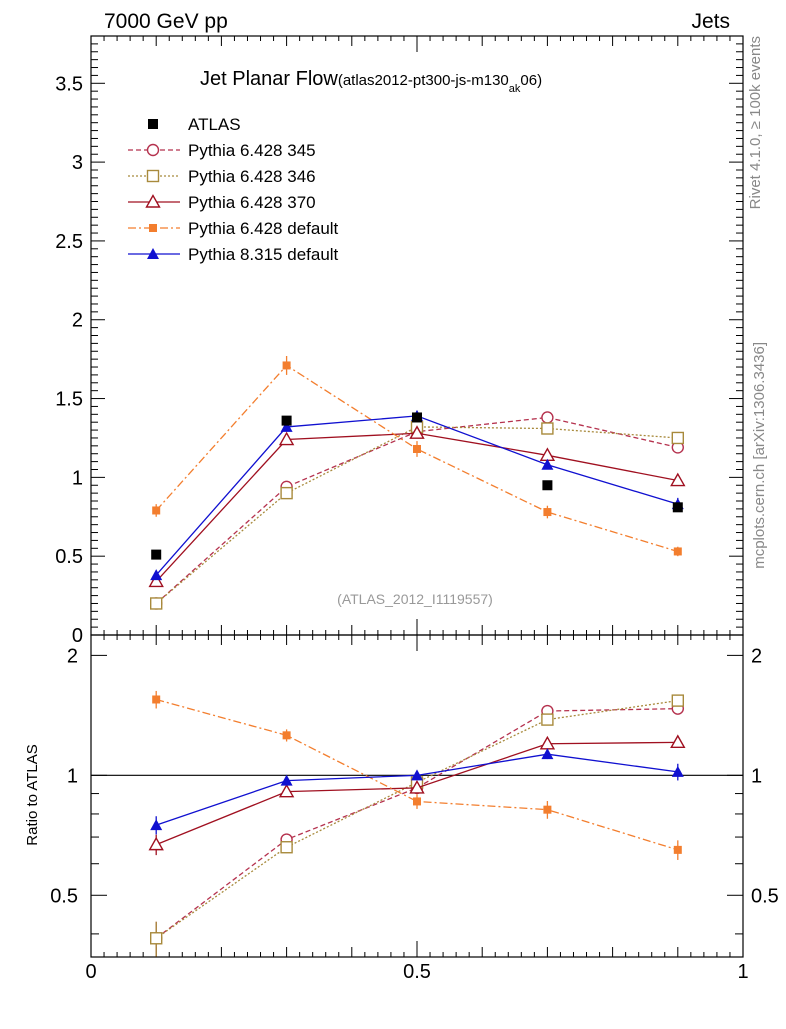 The width and height of the screenshot is (786, 1029). I want to click on ratio-y-tick-label-right: 0.5, so click(765, 896).